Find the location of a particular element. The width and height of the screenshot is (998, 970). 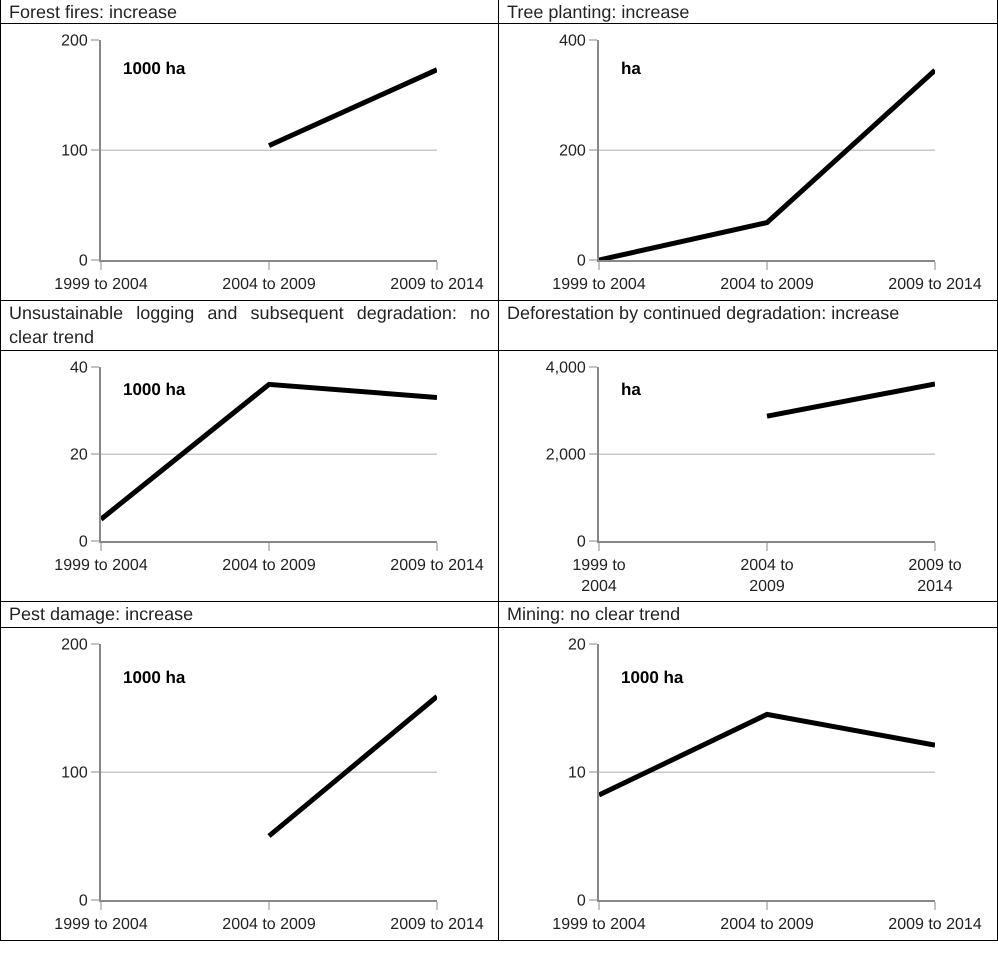

chart-title: Tree planting: increase is located at coordinates (748, 12).